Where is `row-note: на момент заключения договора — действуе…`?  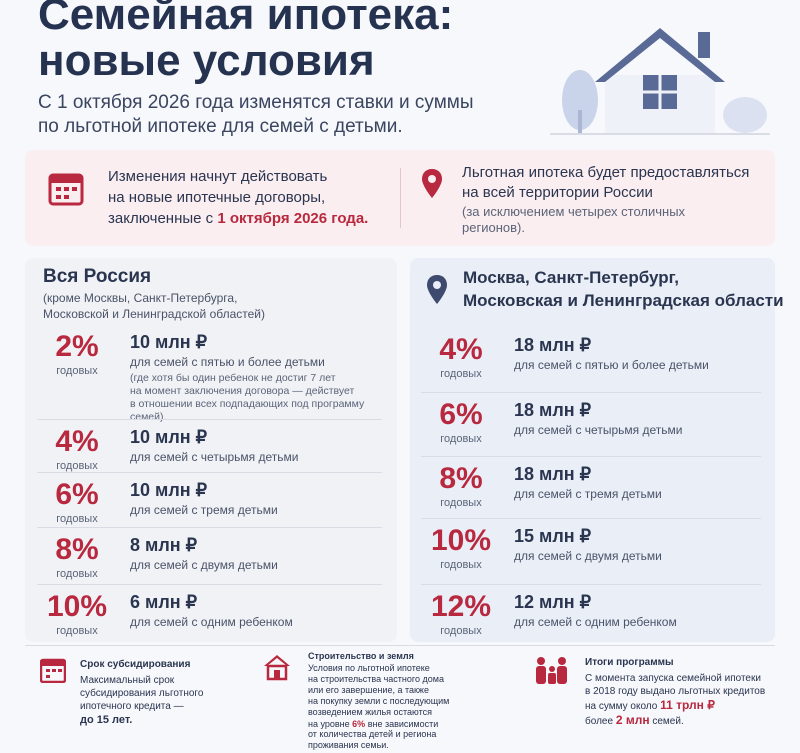
row-note: на момент заключения договора — действуе… is located at coordinates (242, 391).